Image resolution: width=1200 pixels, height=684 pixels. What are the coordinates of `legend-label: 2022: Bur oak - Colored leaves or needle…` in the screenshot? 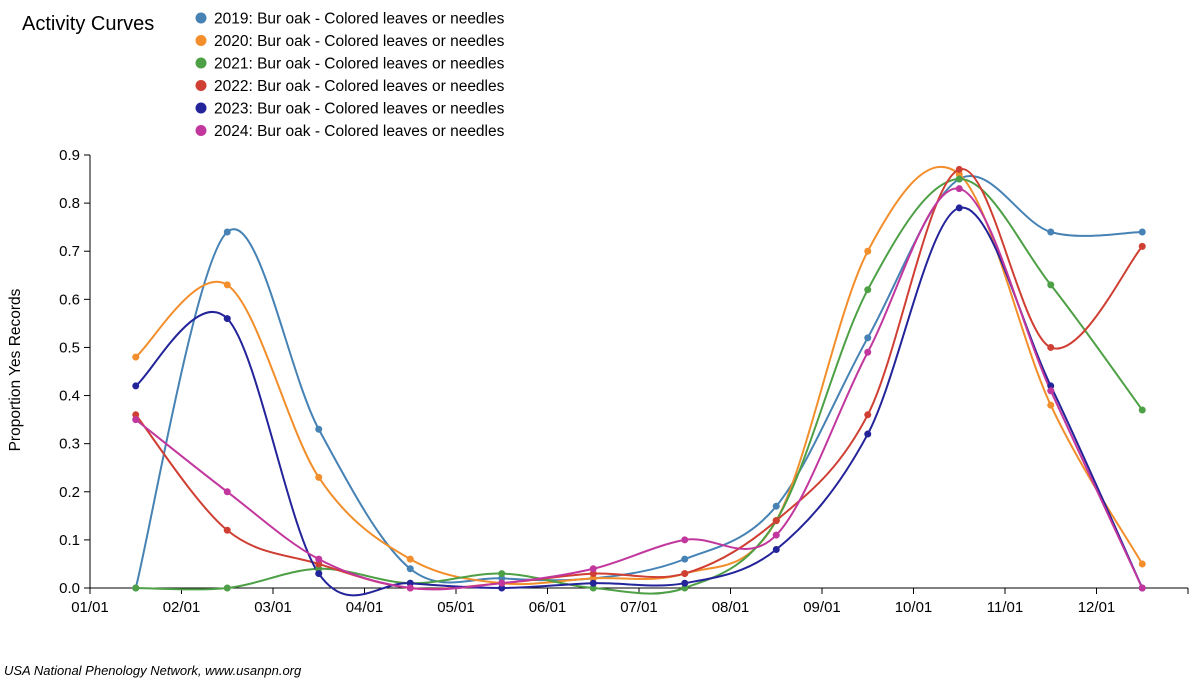 It's located at (359, 86).